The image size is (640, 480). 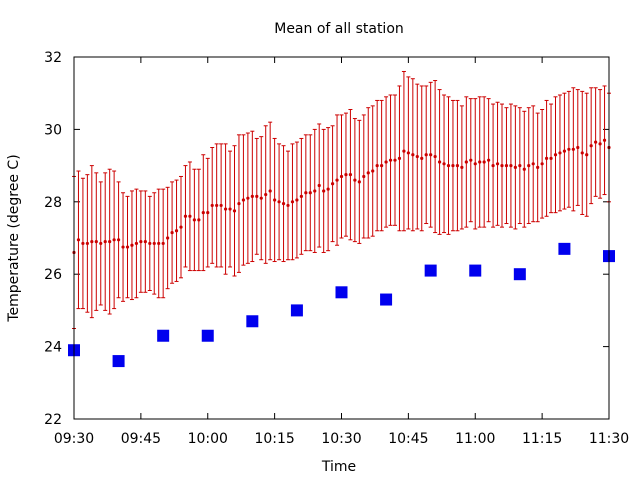 I want to click on x-tick-label: 11:00, so click(x=475, y=439).